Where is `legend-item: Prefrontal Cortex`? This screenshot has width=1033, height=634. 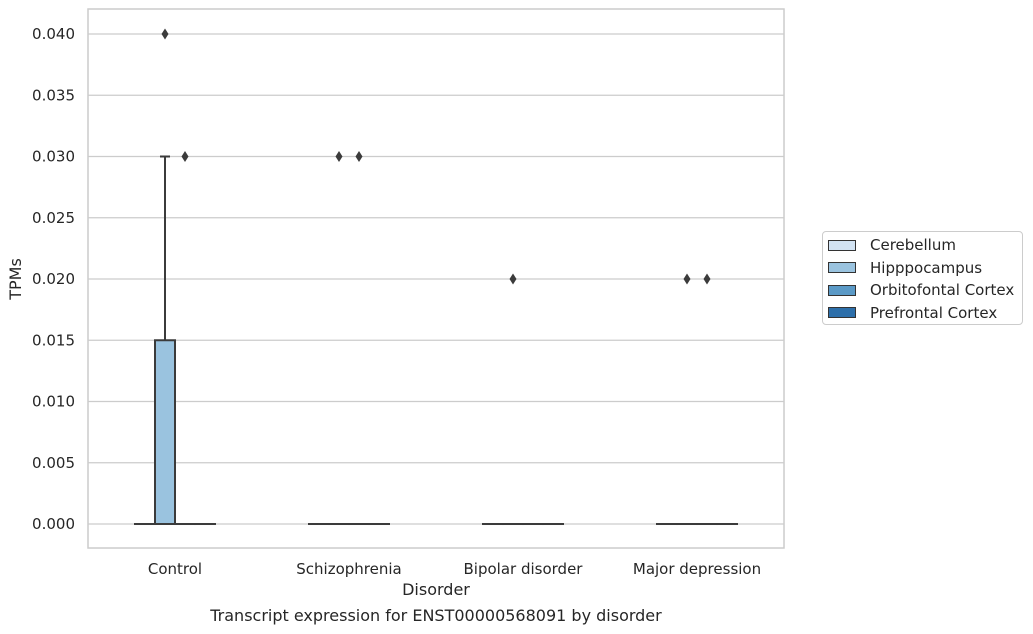
legend-item: Prefrontal Cortex is located at coordinates (912, 313).